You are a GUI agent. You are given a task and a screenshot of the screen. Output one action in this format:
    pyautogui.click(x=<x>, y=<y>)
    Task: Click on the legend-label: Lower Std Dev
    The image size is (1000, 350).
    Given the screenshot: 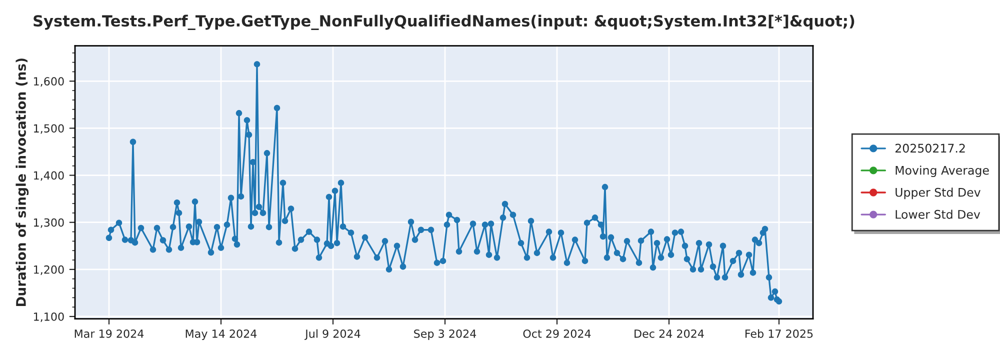 What is the action you would take?
    pyautogui.click(x=938, y=214)
    